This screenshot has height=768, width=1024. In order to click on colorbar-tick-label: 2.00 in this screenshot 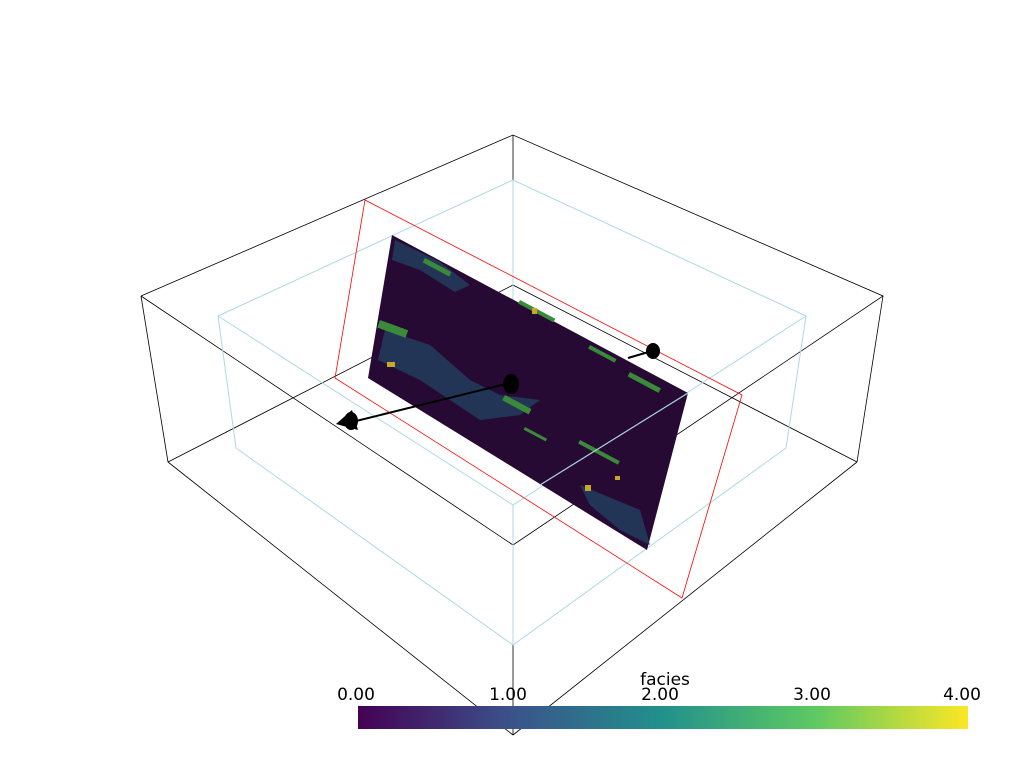, I will do `click(660, 695)`.